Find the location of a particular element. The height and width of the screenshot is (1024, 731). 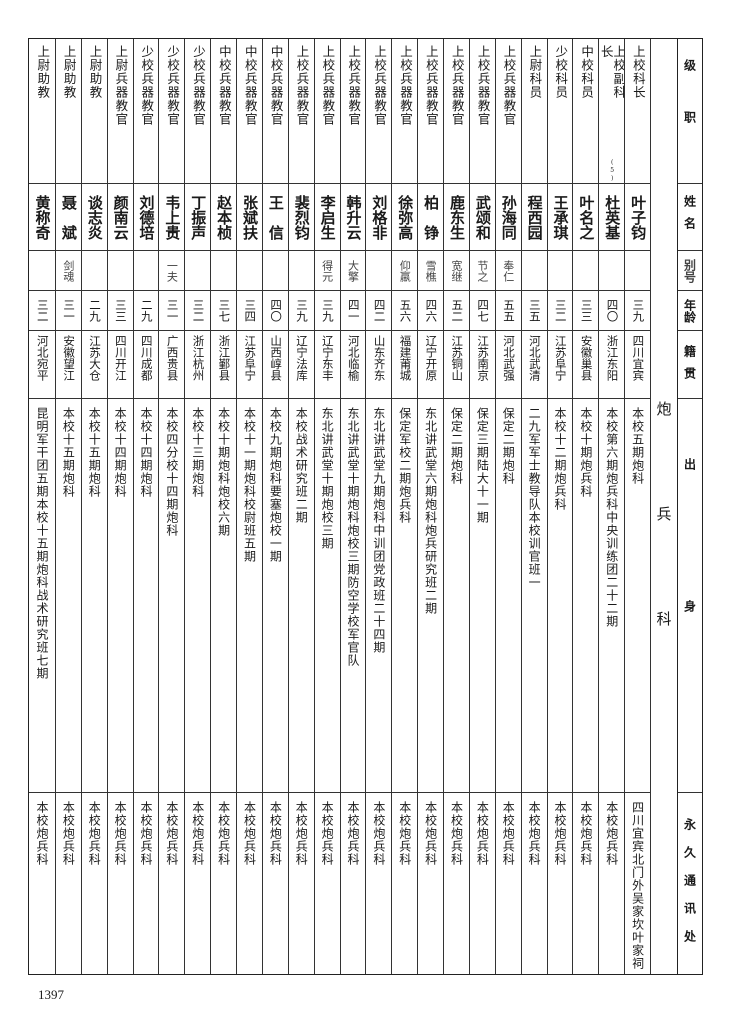

cell-education: 保定二期炮科 is located at coordinates (456, 596).